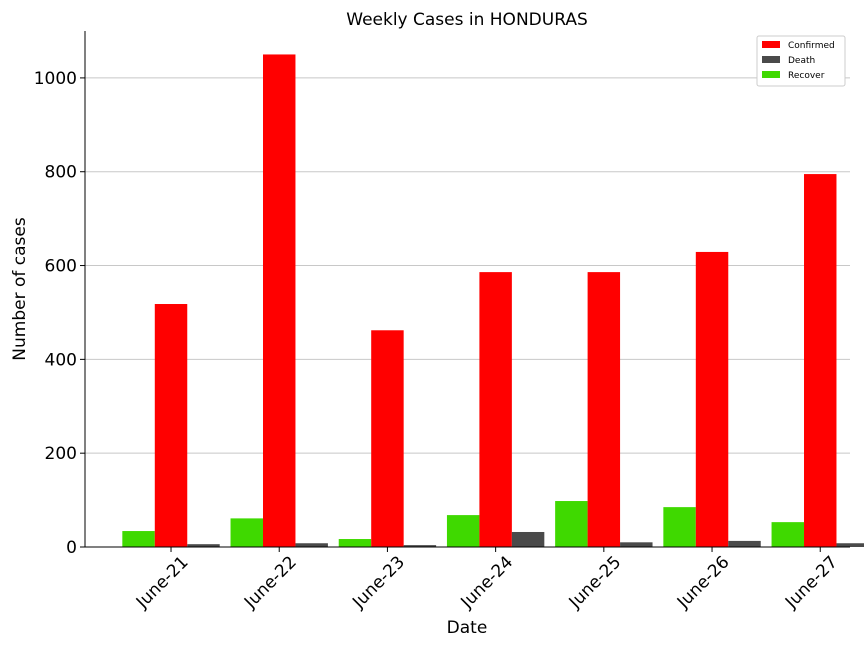 Image resolution: width=864 pixels, height=652 pixels. What do you see at coordinates (806, 76) in the screenshot?
I see `legend-label-recover: Recover` at bounding box center [806, 76].